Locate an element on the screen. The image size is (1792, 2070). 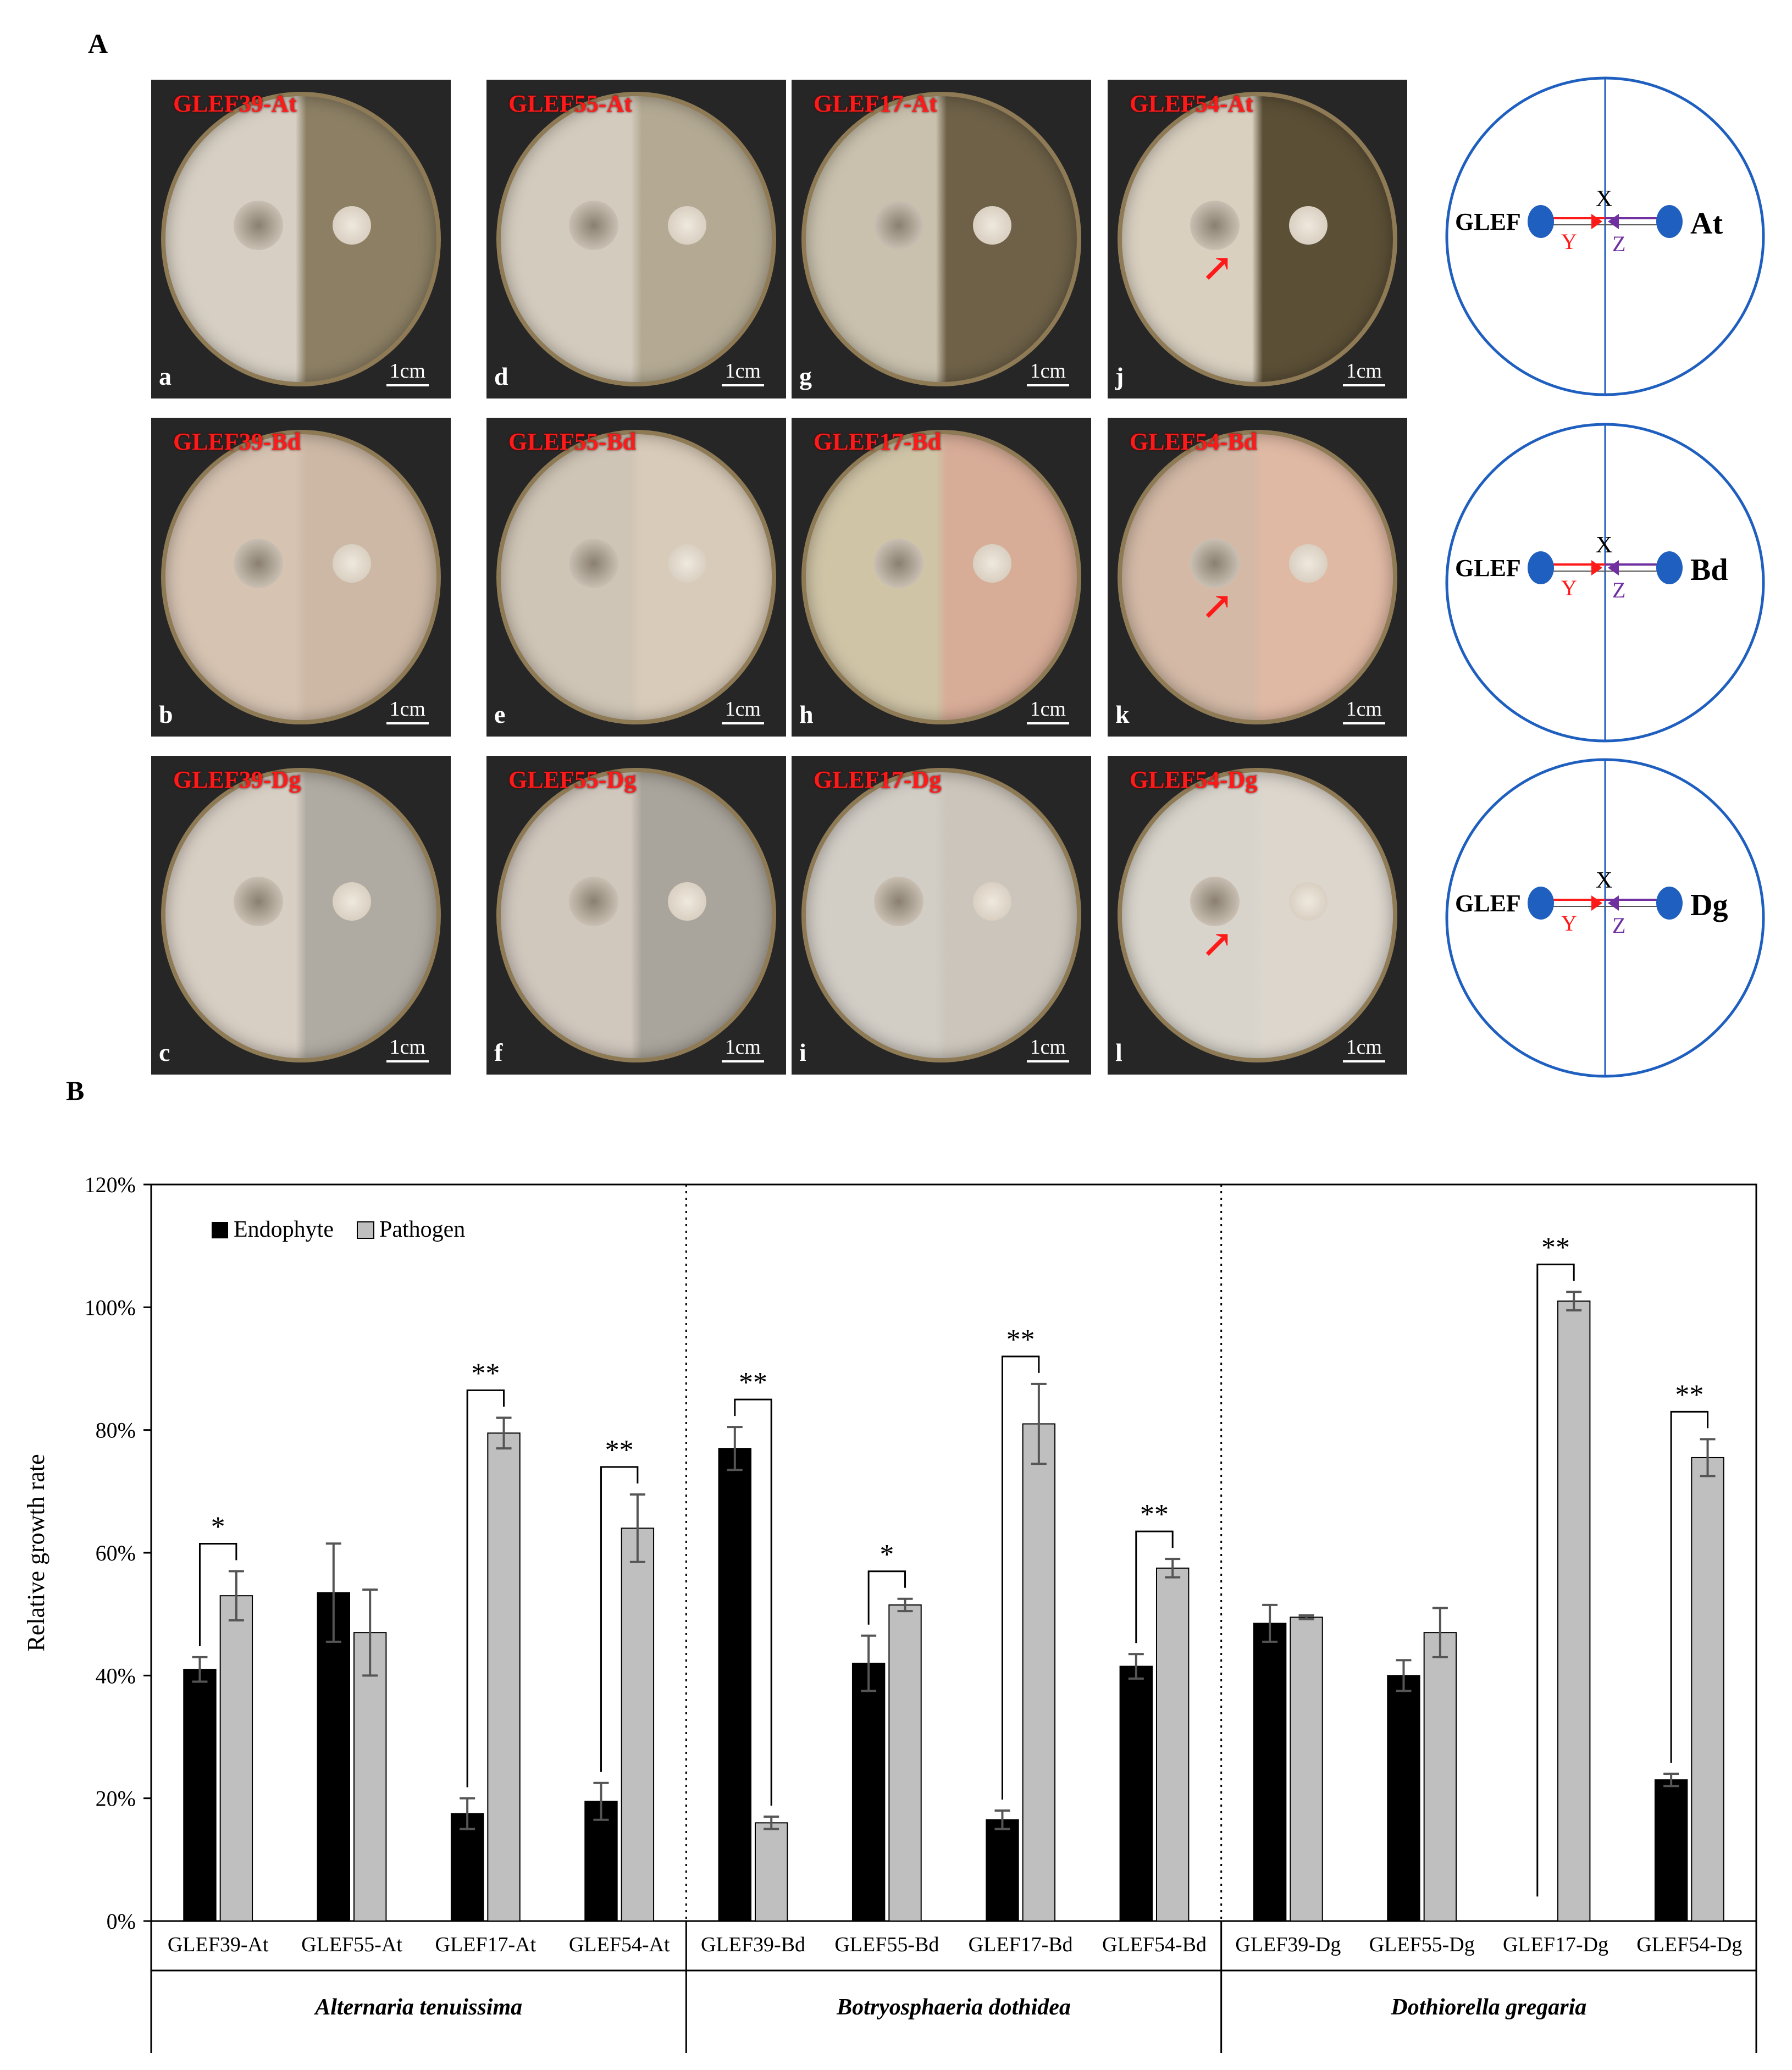
endophyte-arrow-icon is located at coordinates (1597, 567).